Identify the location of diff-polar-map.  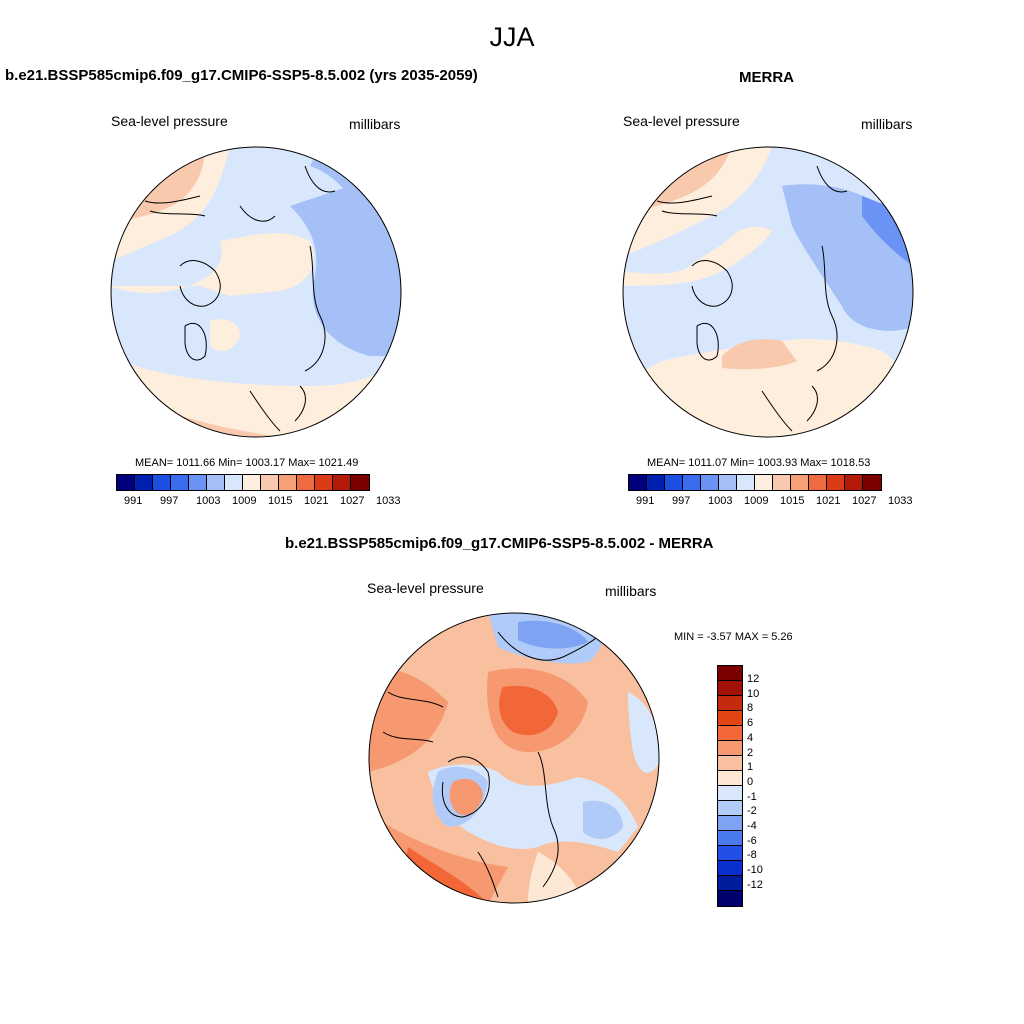
(514, 758).